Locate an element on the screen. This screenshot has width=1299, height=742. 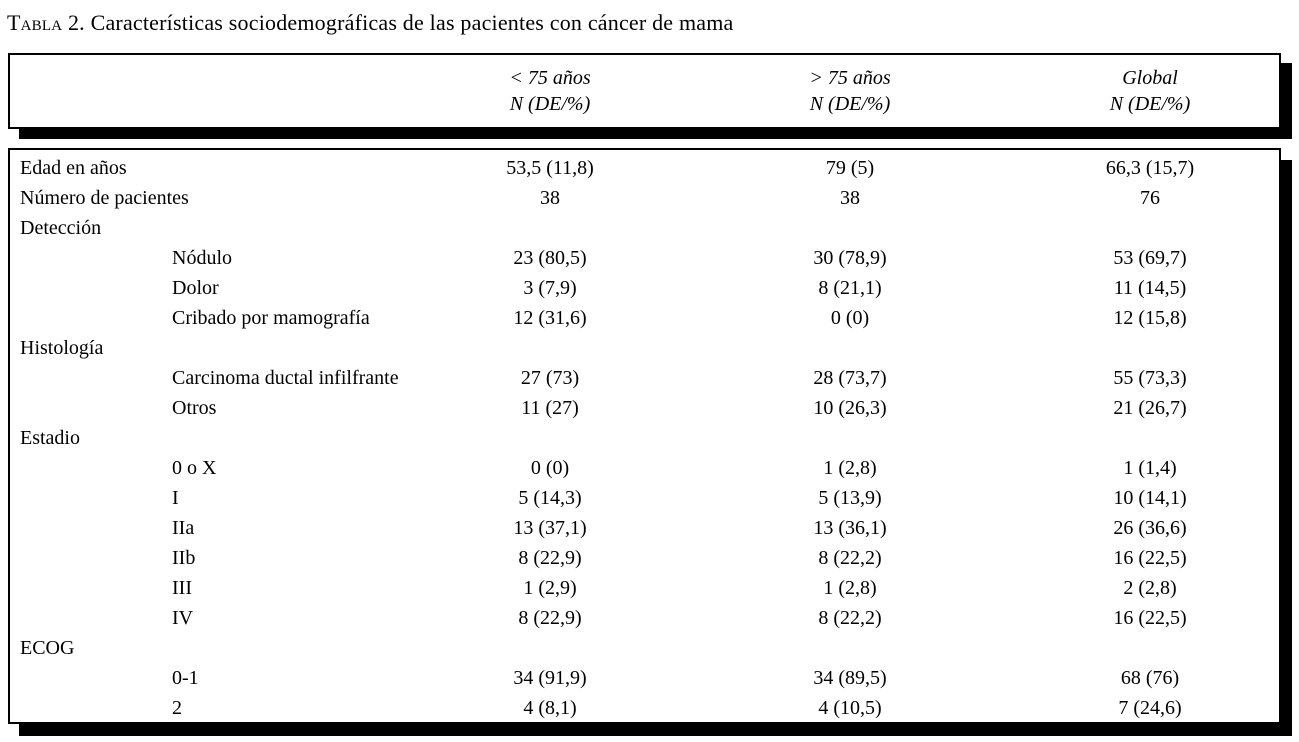
cell-value: 13 (37,1) is located at coordinates (550, 528).